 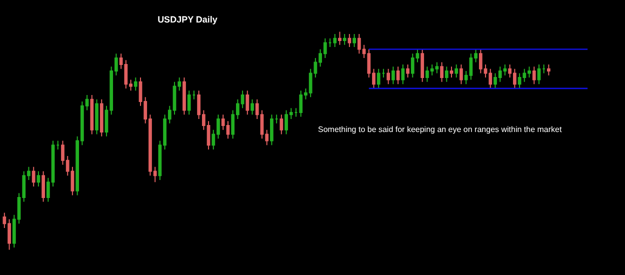 I want to click on chart-title: USDJPY Daily, so click(x=188, y=19).